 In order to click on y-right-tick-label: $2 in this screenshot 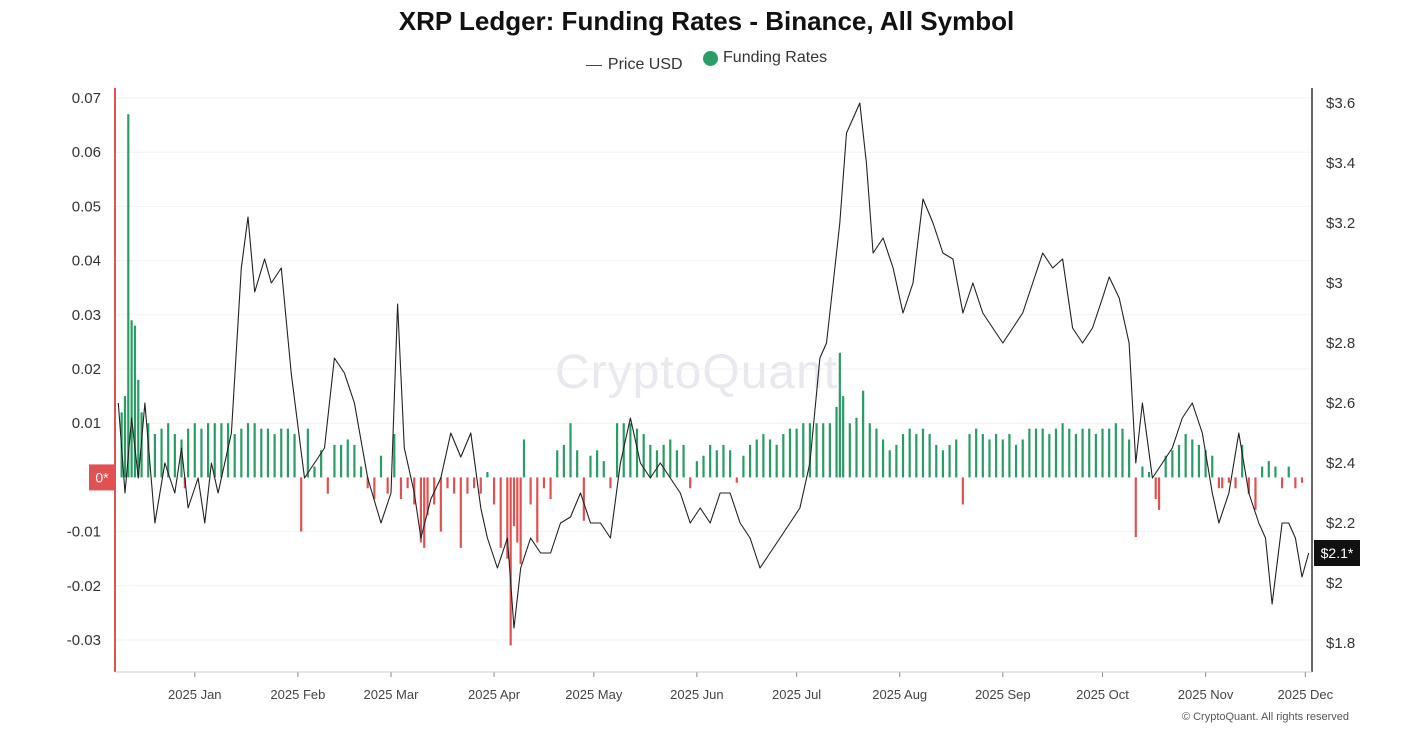, I will do `click(1334, 583)`.